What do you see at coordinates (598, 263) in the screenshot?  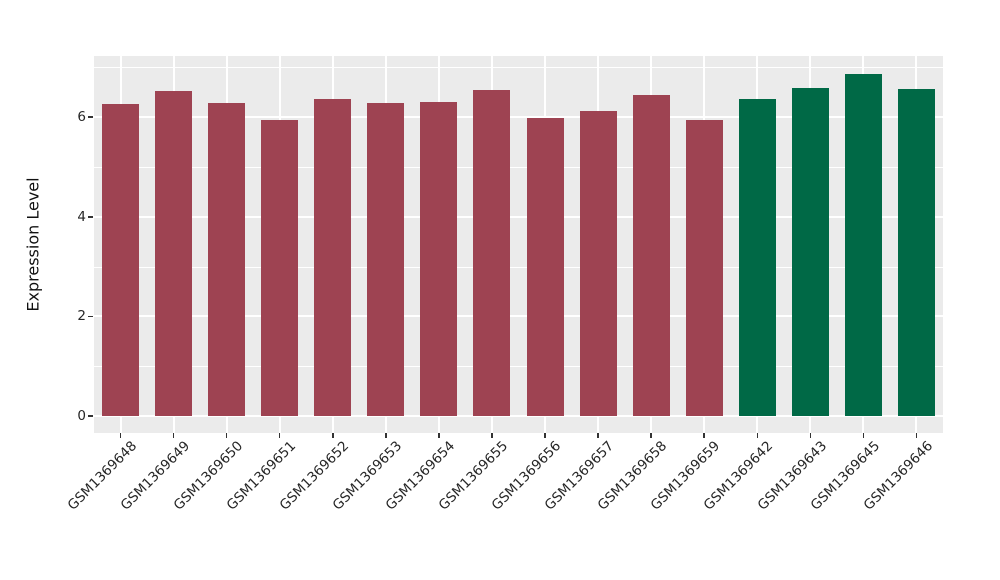 I see `bar-GSM1369657` at bounding box center [598, 263].